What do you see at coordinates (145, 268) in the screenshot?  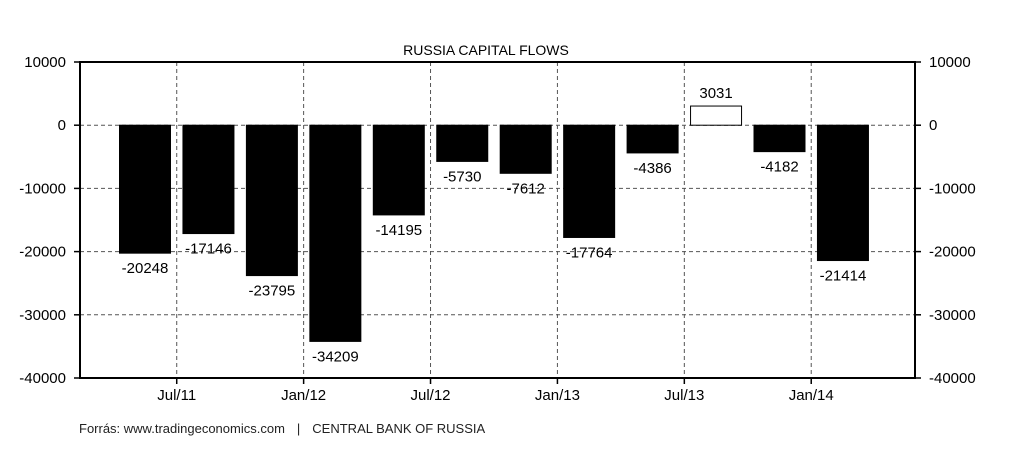 I see `bar-value-label: -20248` at bounding box center [145, 268].